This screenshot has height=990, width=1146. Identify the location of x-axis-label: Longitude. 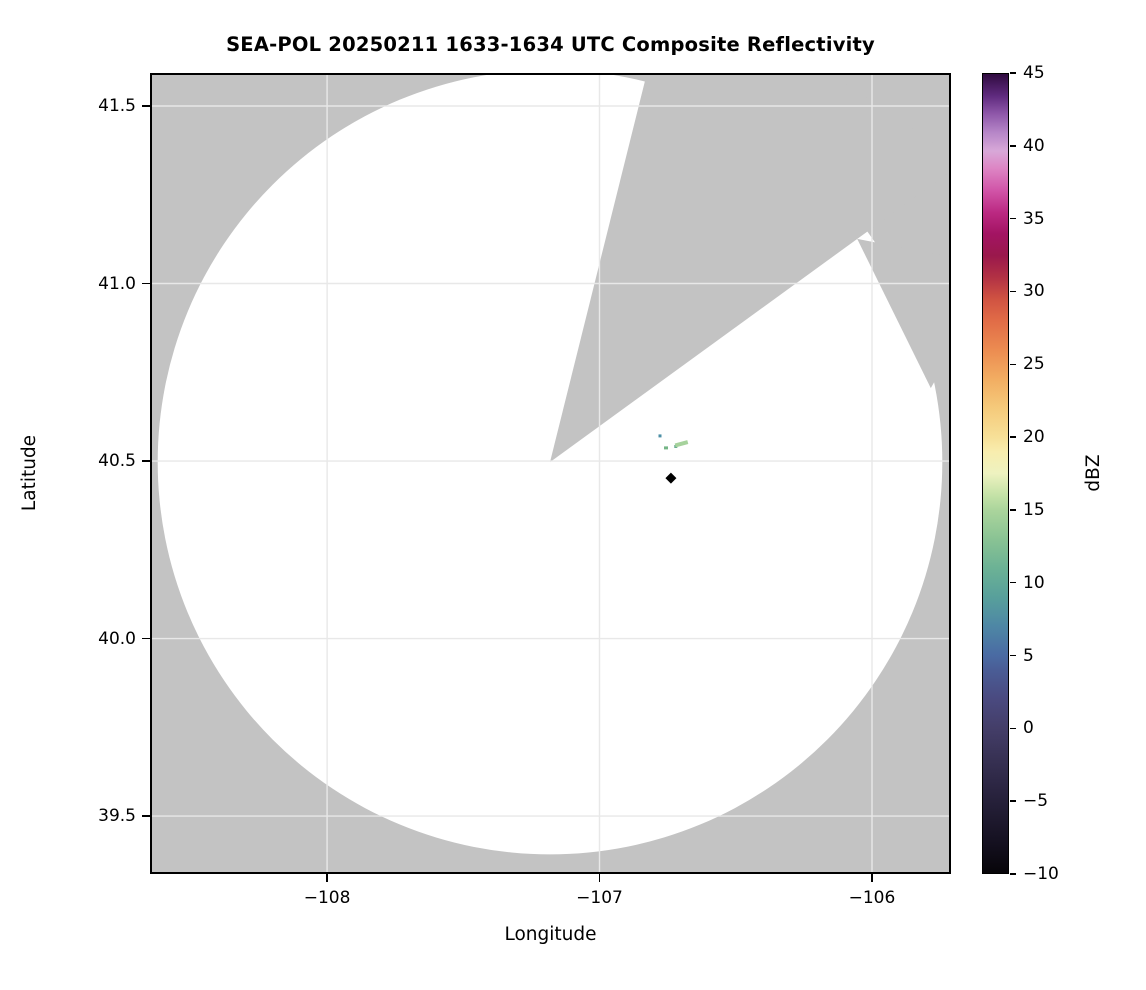
(550, 934).